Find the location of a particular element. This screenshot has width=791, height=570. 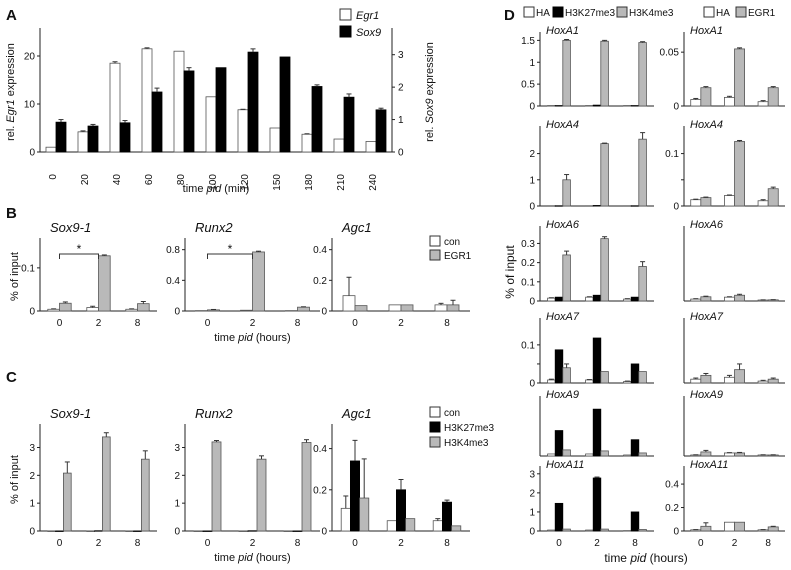

legend-c-h3k4me3-swatch is located at coordinates (435, 442).